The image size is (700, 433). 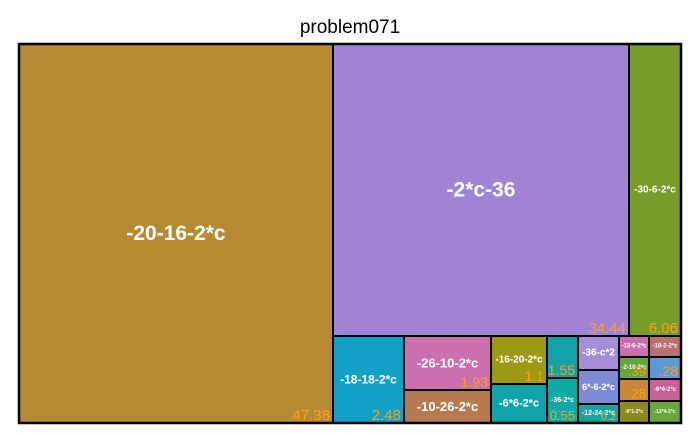 I want to click on treemap-cell-value: 34.44, so click(x=607, y=328).